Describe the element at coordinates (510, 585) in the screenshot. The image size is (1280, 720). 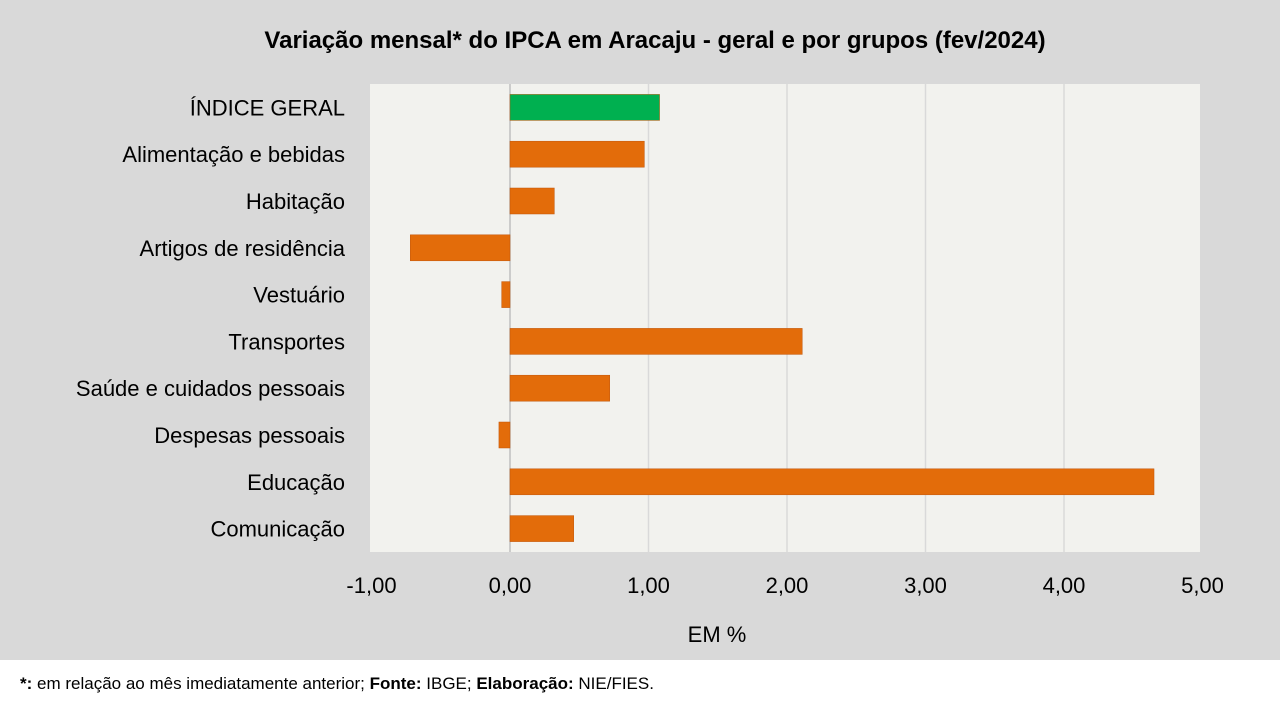
I see `x-tick-label: 0,00` at that location.